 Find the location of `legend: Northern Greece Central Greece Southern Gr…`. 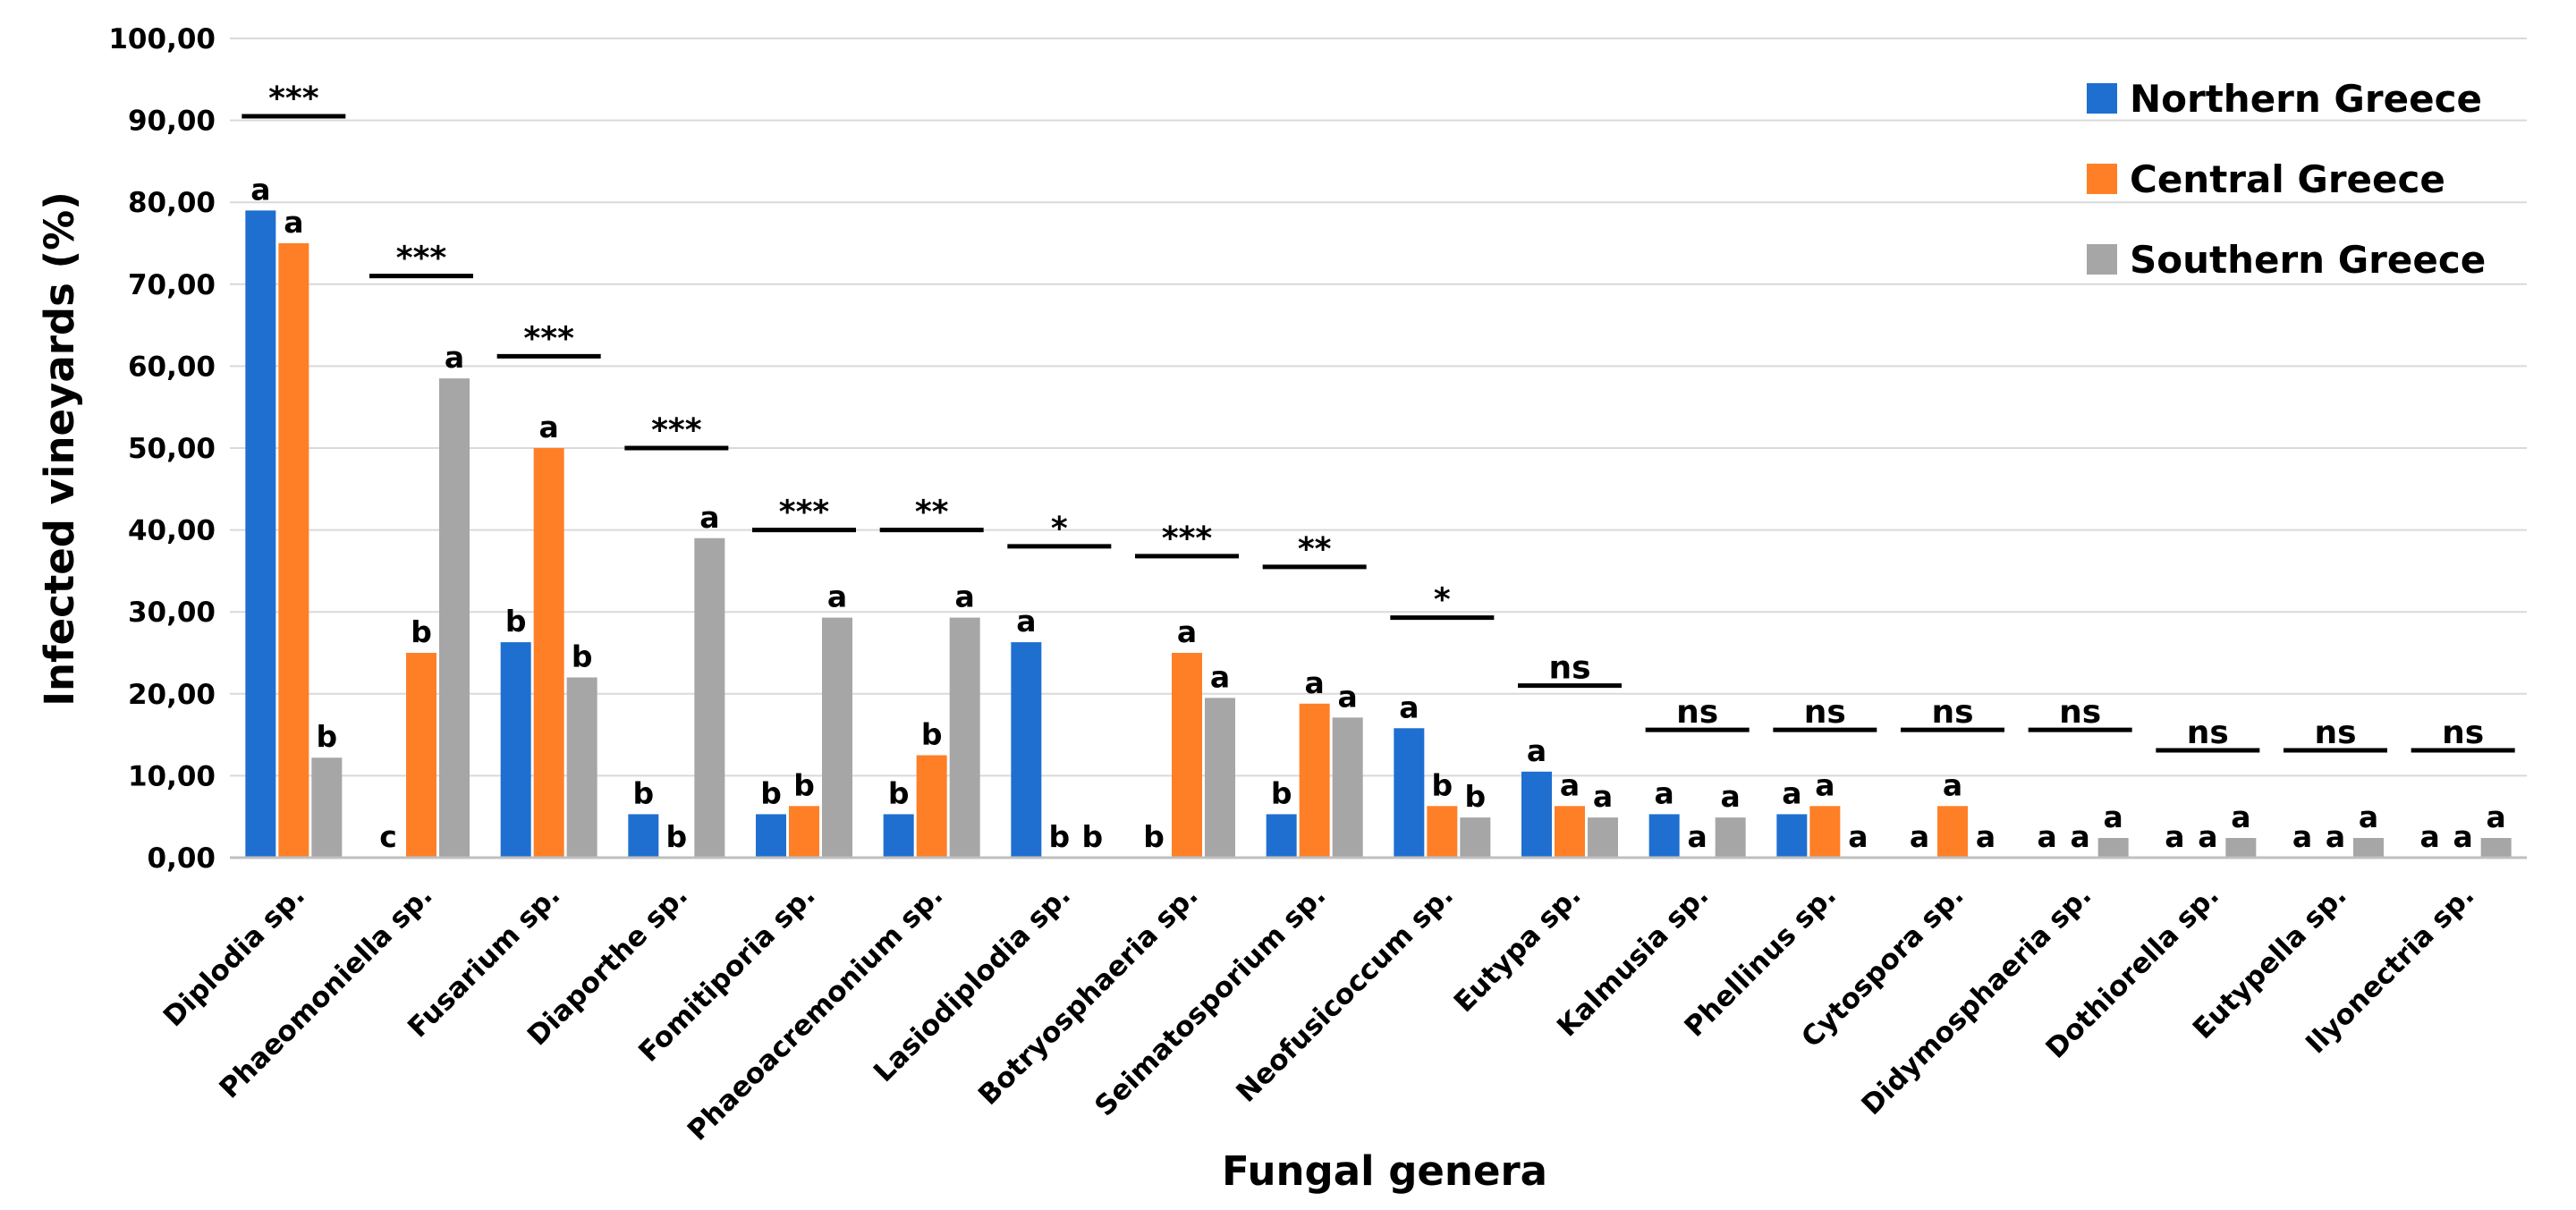

legend: Northern Greece Central Greece Southern Gr… is located at coordinates (2286, 179).